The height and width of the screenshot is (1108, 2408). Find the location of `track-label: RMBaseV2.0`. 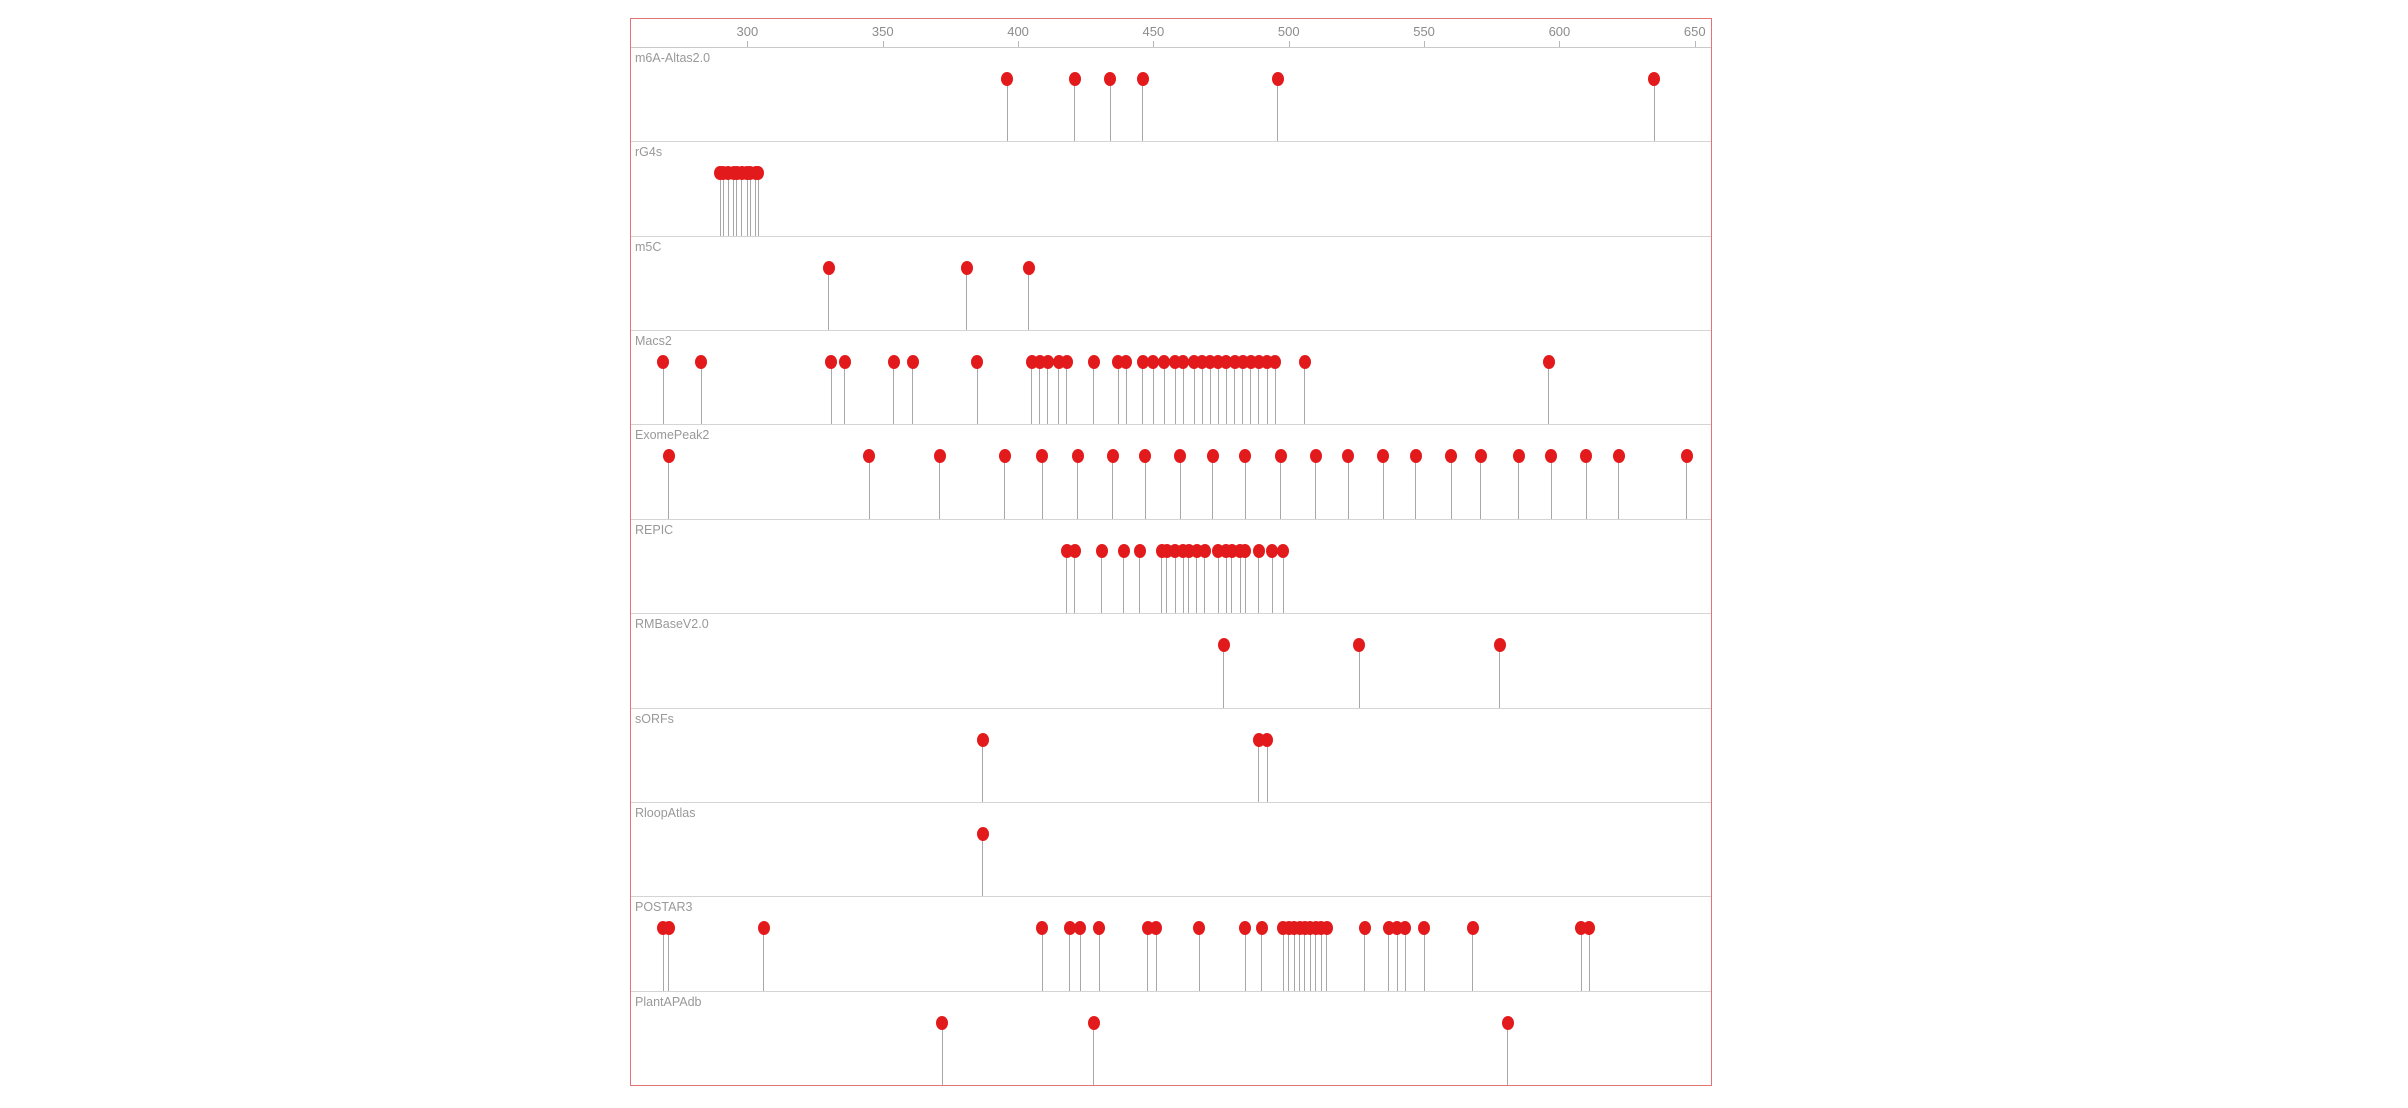

track-label: RMBaseV2.0 is located at coordinates (672, 624).